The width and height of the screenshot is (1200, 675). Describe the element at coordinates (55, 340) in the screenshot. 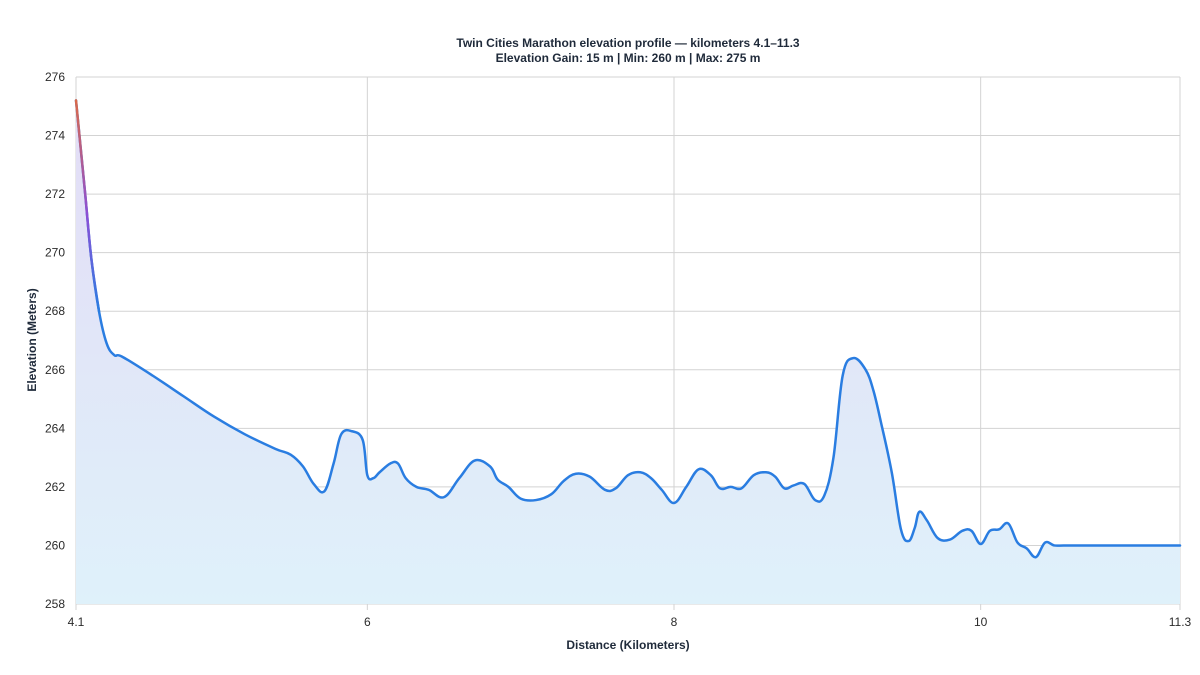

I see `y-axis: 258 260 262 264 266 268 270 272 274 276` at that location.